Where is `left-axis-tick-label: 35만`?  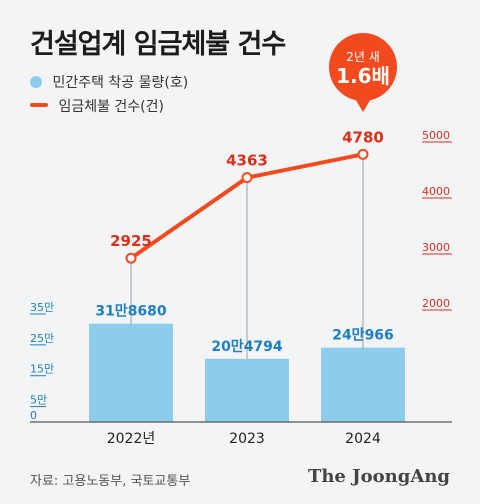 left-axis-tick-label: 35만 is located at coordinates (42, 307).